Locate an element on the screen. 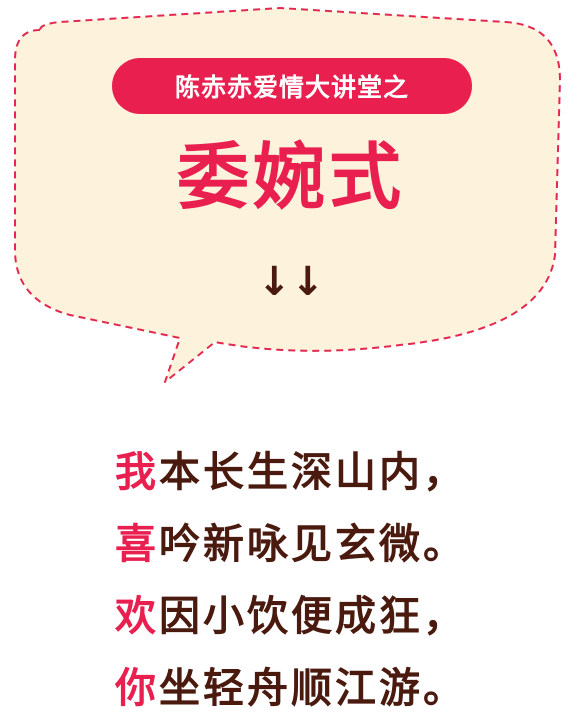 Image resolution: width=582 pixels, height=720 pixels. poem-line: 喜吟新咏见玄微。 is located at coordinates (291, 540).